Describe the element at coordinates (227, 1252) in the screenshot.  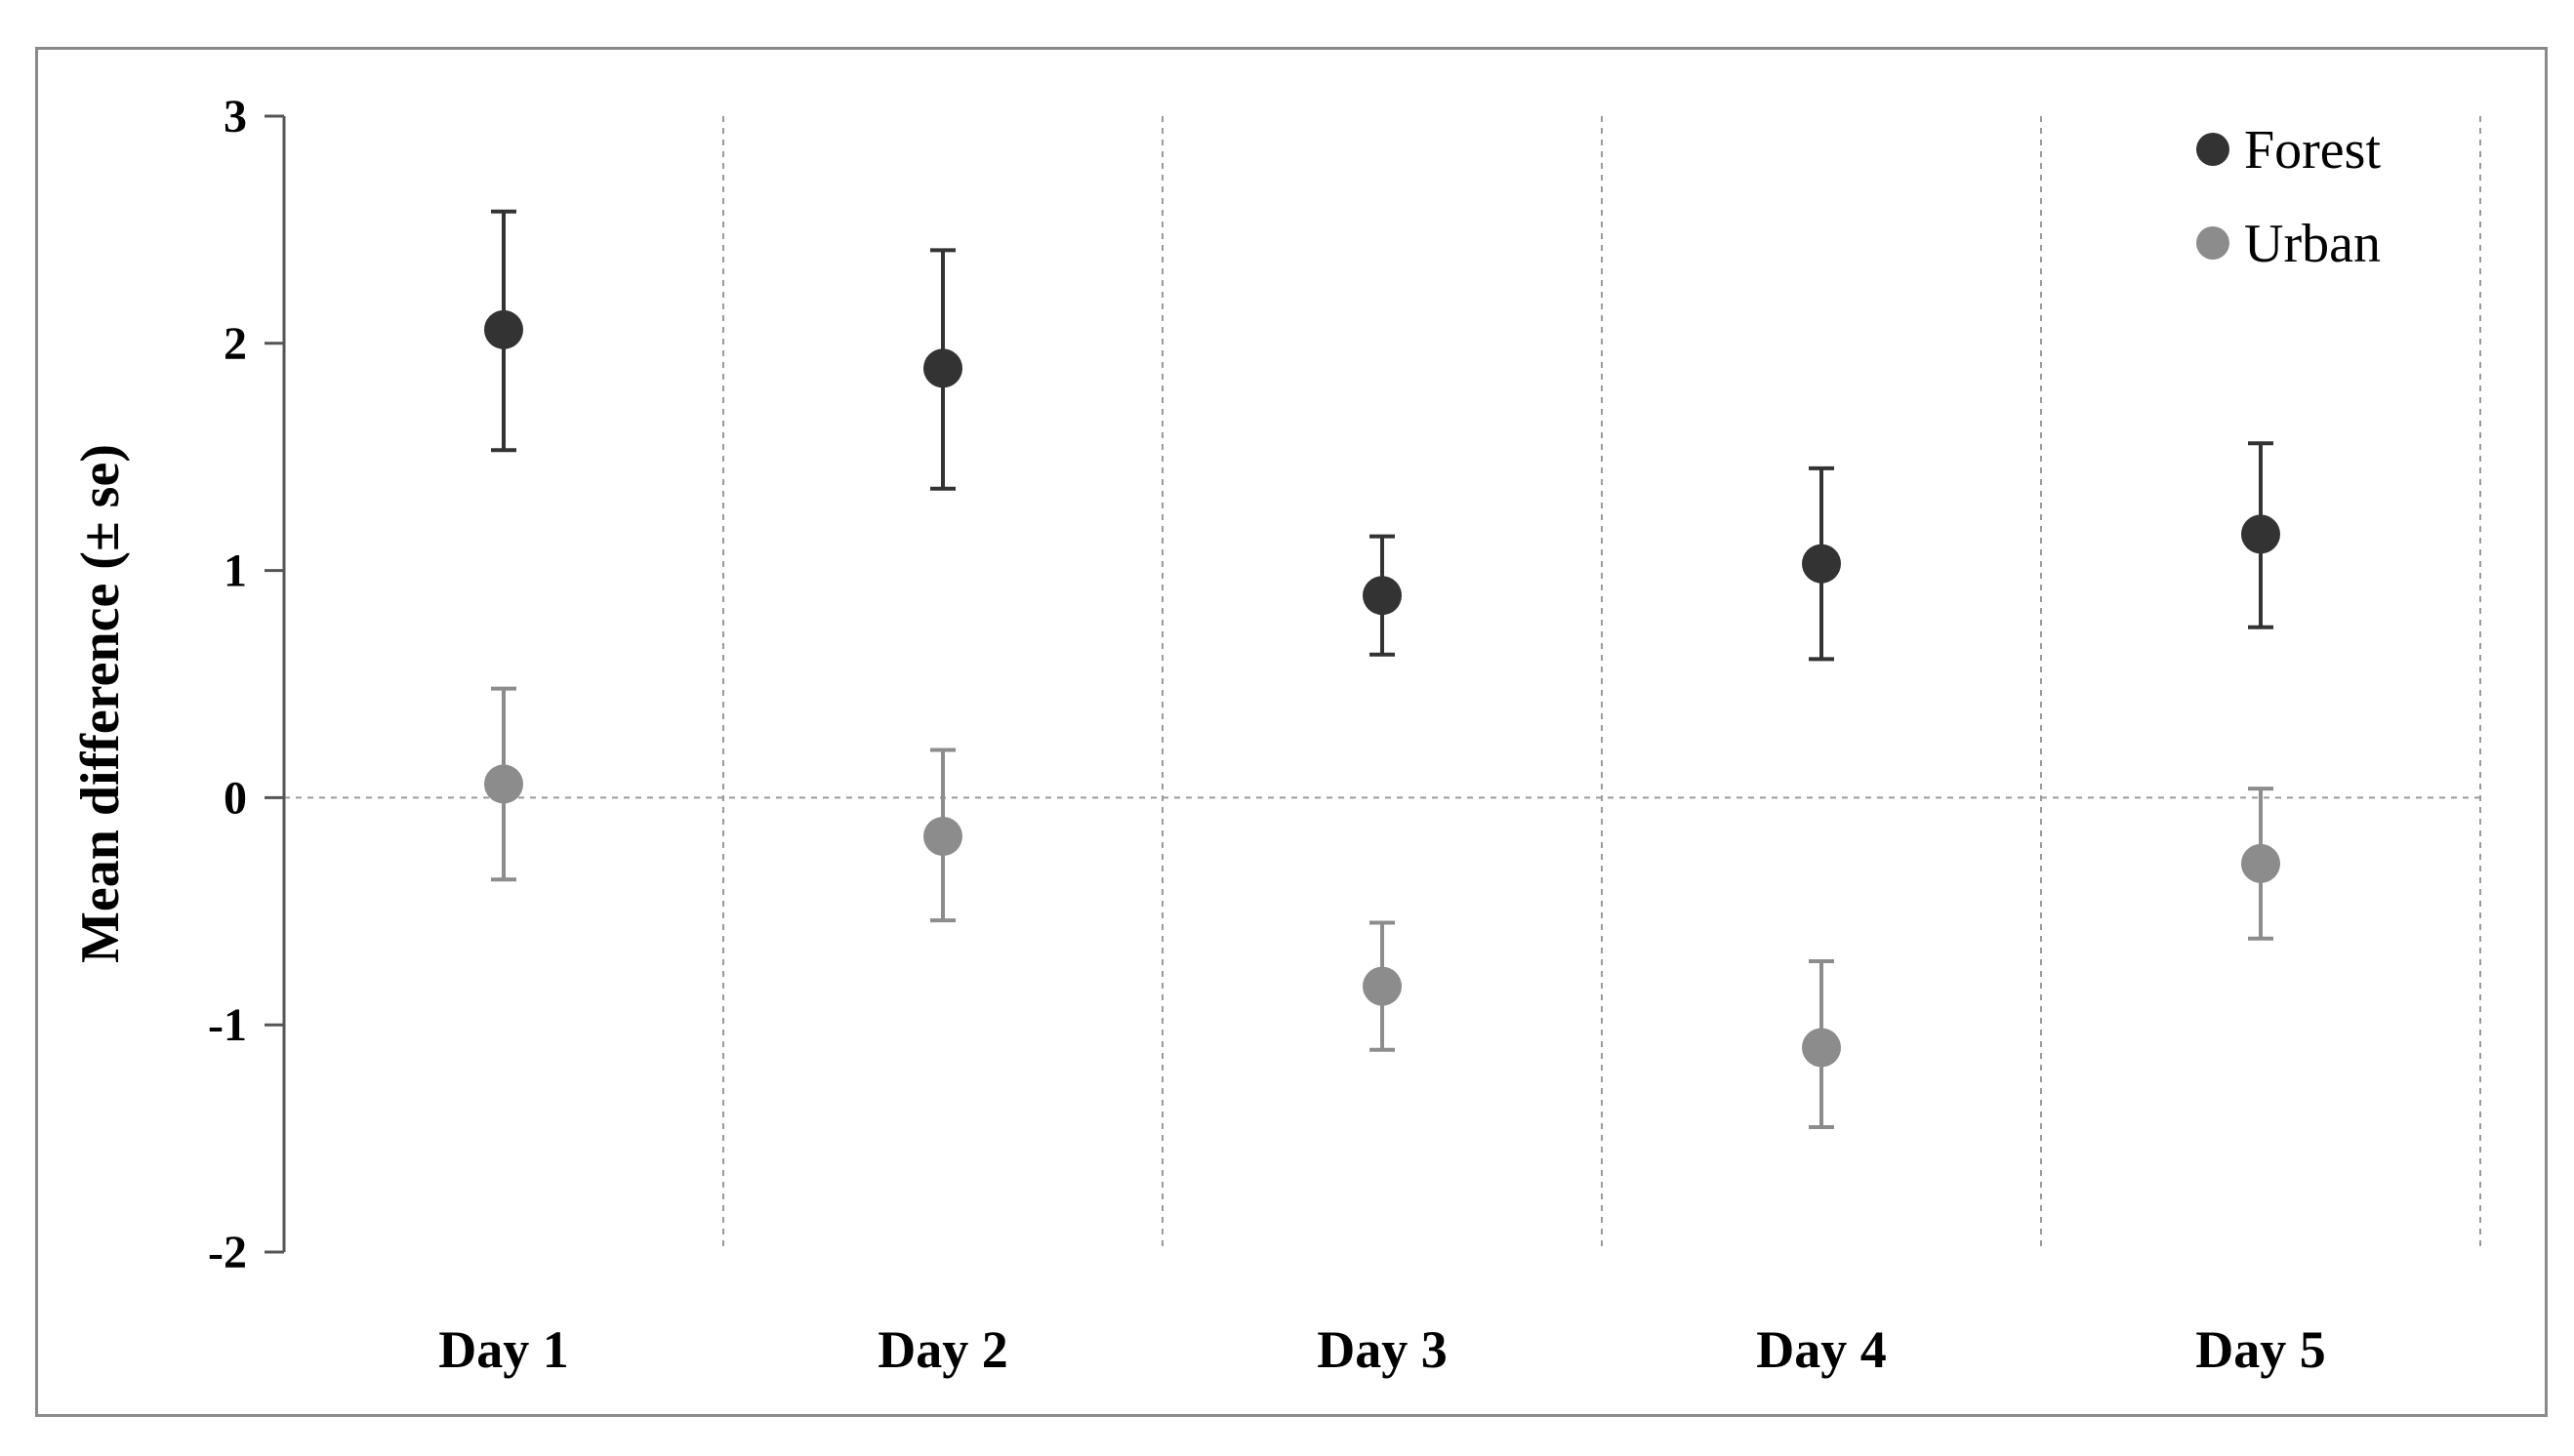
I see `y-tick-label: -2` at that location.